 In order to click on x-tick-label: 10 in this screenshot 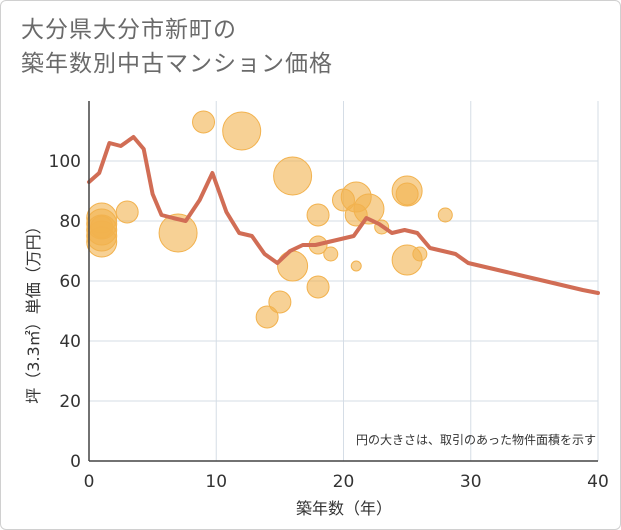, I will do `click(216, 482)`.